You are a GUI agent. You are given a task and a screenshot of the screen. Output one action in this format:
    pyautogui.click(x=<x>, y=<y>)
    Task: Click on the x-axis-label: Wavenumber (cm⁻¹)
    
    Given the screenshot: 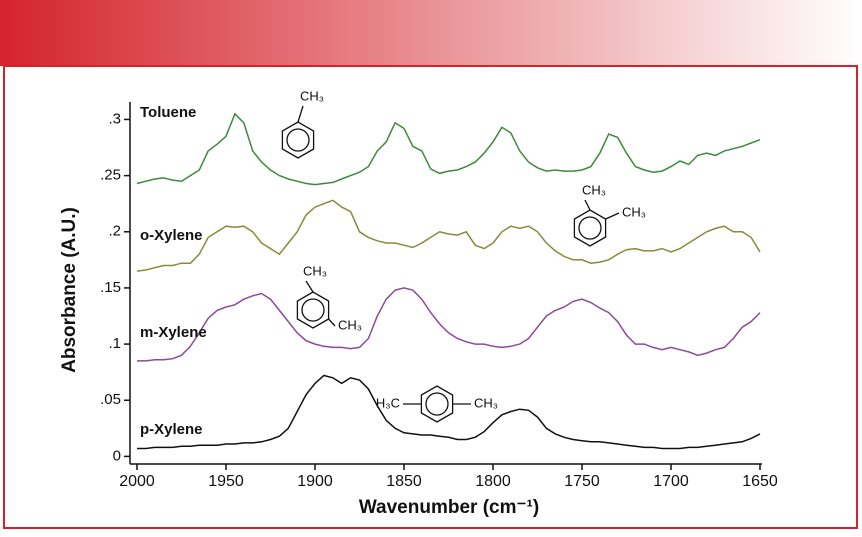 What is the action you would take?
    pyautogui.click(x=449, y=507)
    